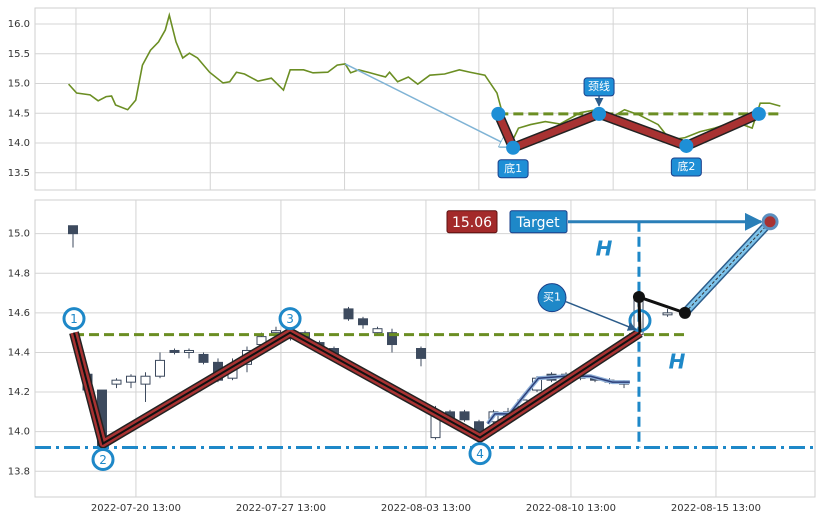  I want to click on target-label: Target, so click(537, 223).